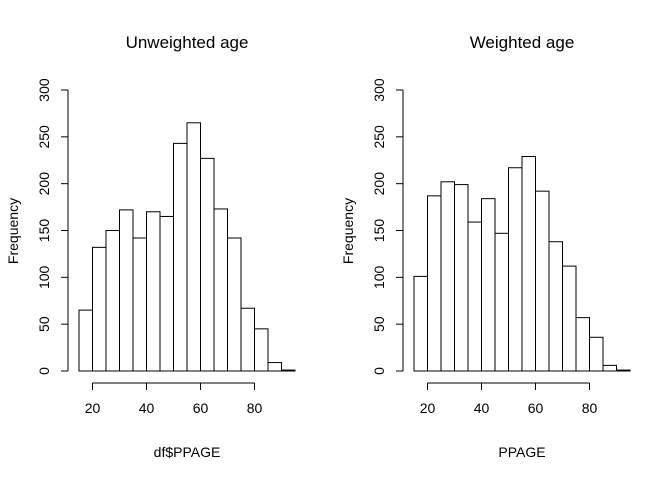  Describe the element at coordinates (521, 452) in the screenshot. I see `x-axis-label: PPAGE` at that location.